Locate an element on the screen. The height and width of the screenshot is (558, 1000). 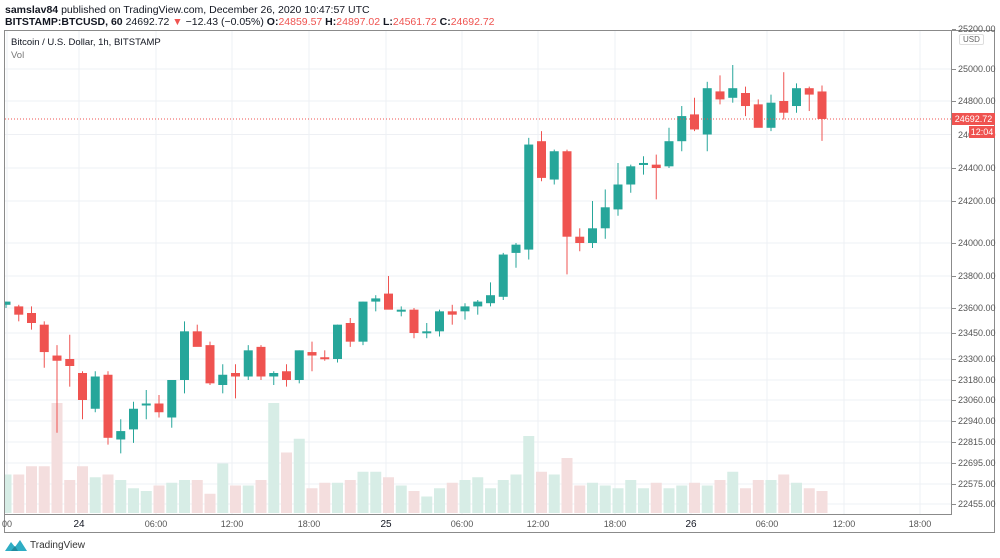
time-tick-label: 25 is located at coordinates (386, 524).